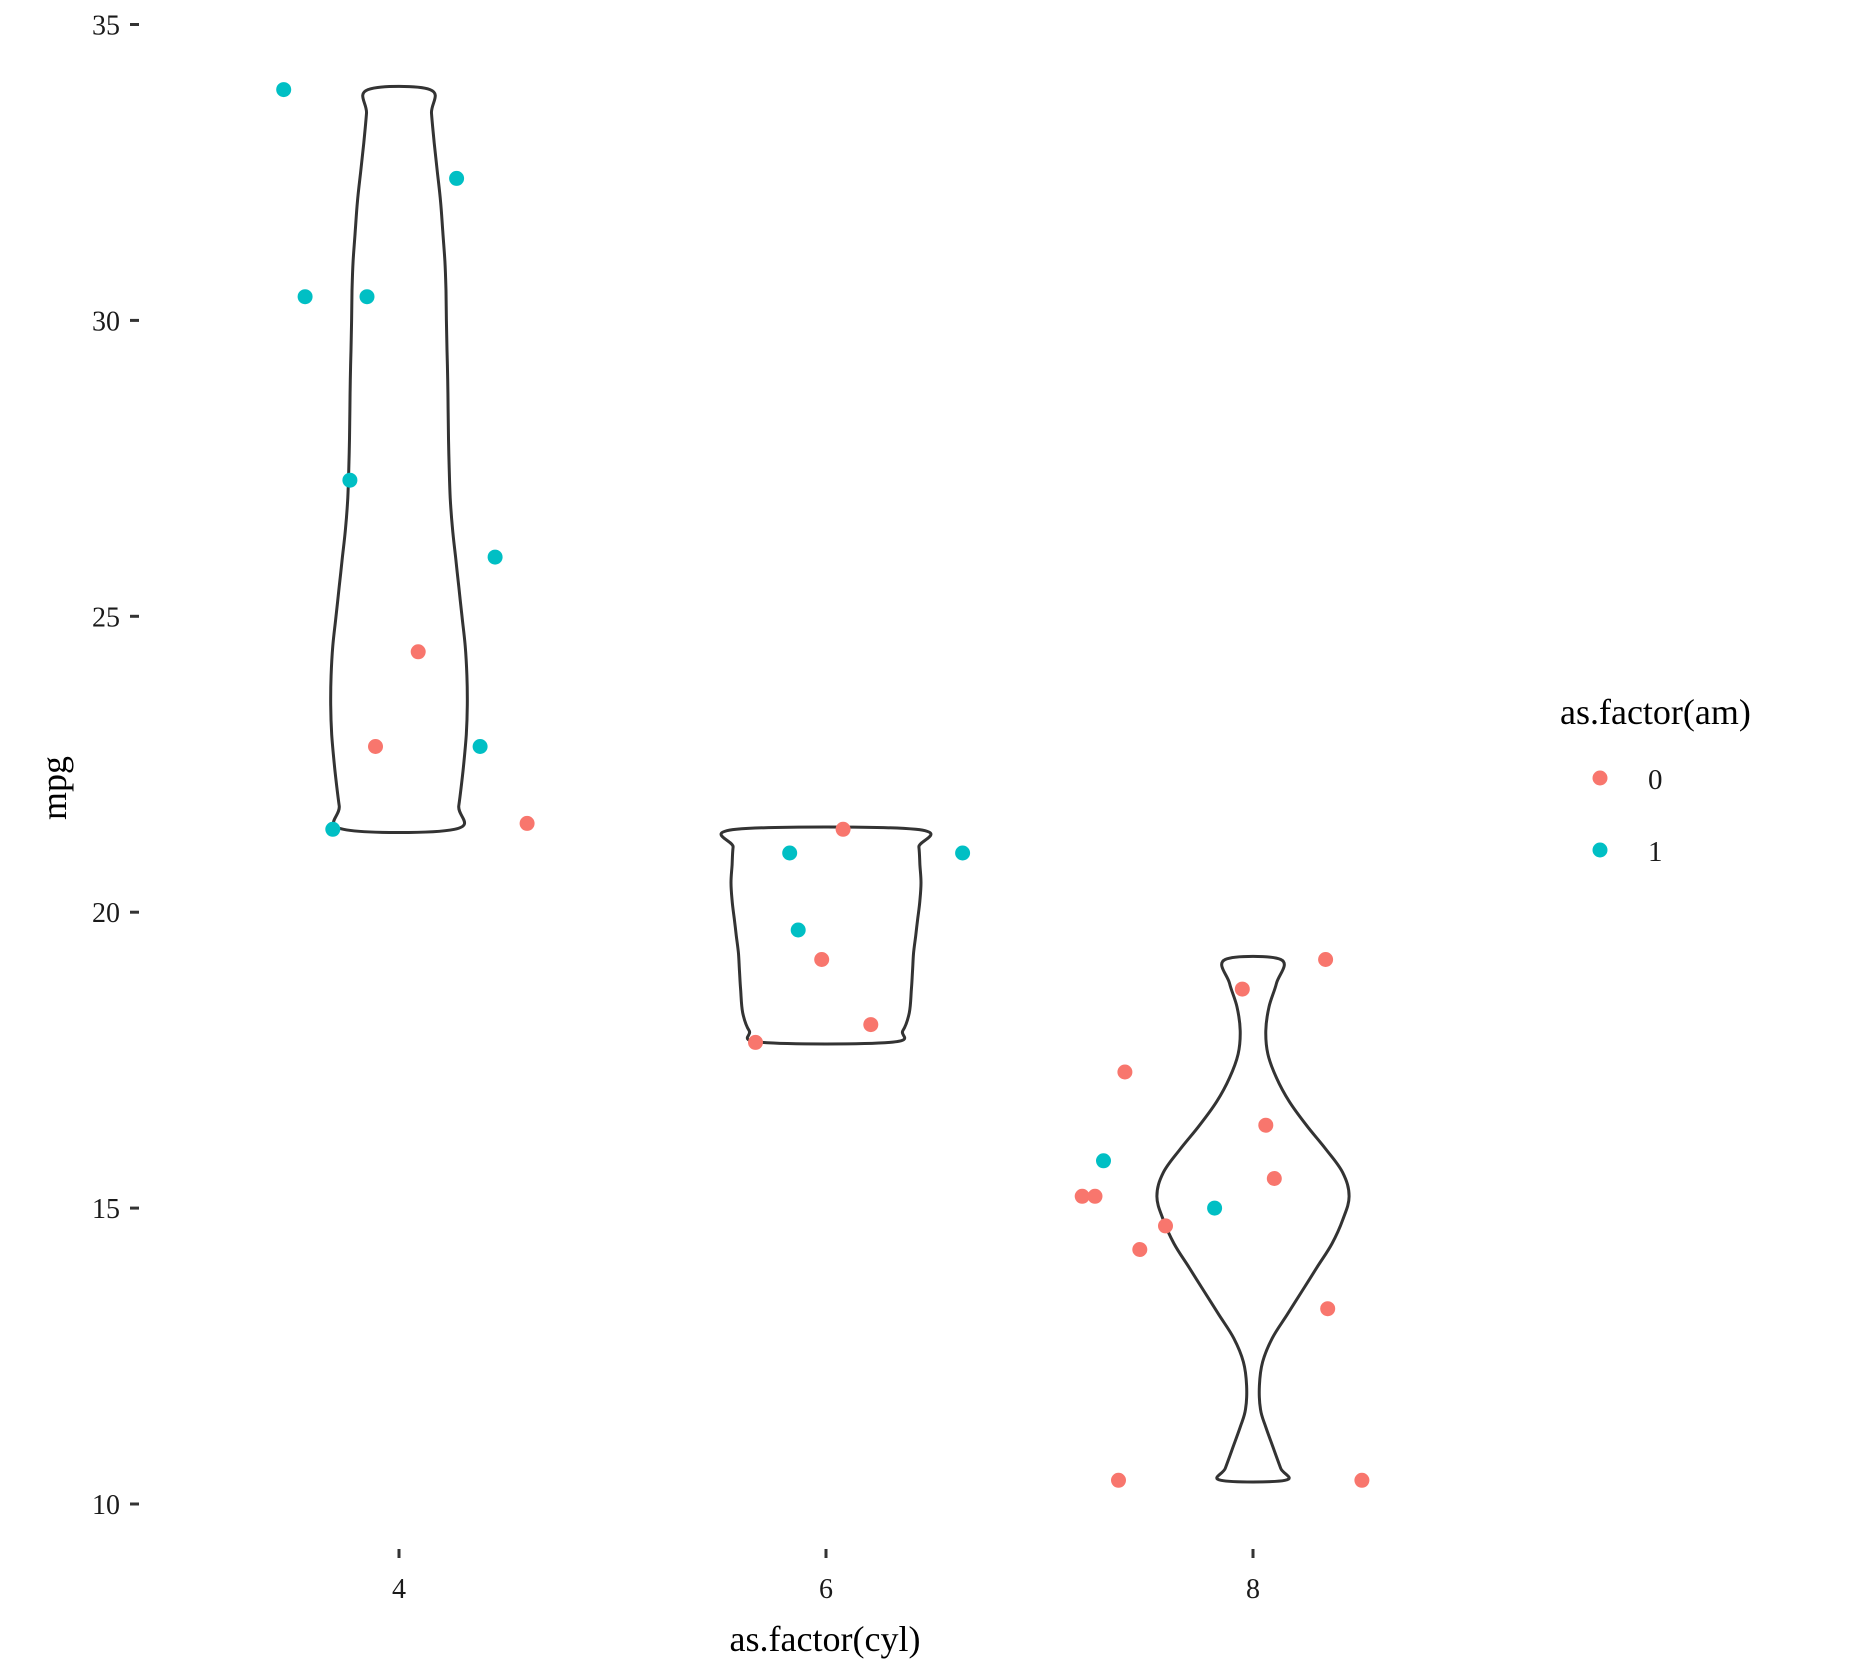 The image size is (1875, 1675). Describe the element at coordinates (1655, 712) in the screenshot. I see `legend-title: as.factor(am)` at that location.